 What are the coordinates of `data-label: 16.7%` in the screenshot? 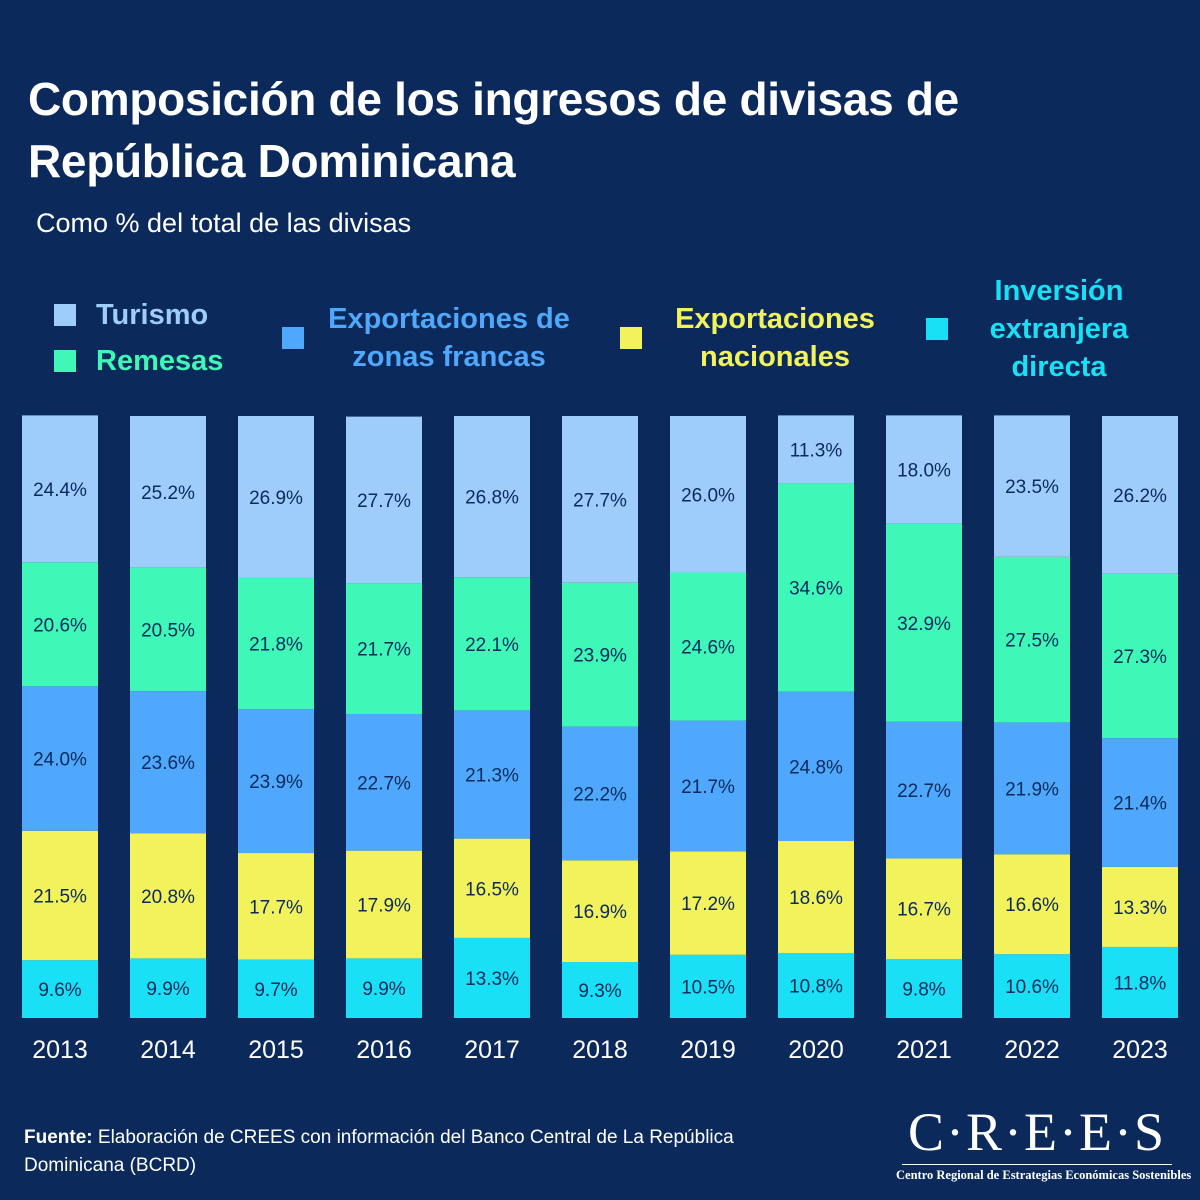 It's located at (924, 910).